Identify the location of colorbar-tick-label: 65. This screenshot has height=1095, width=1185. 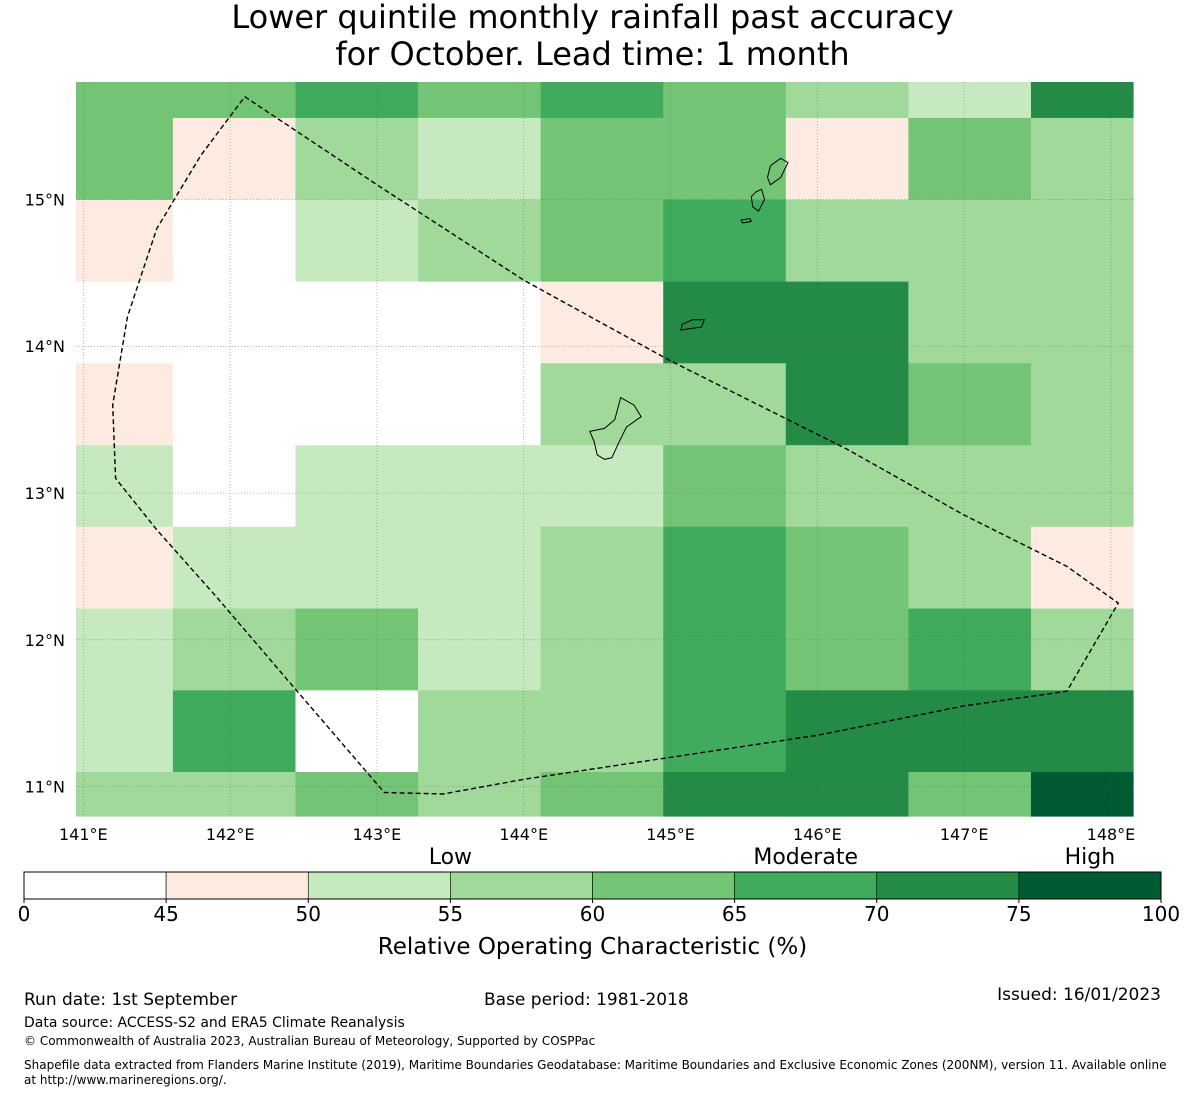
(734, 914).